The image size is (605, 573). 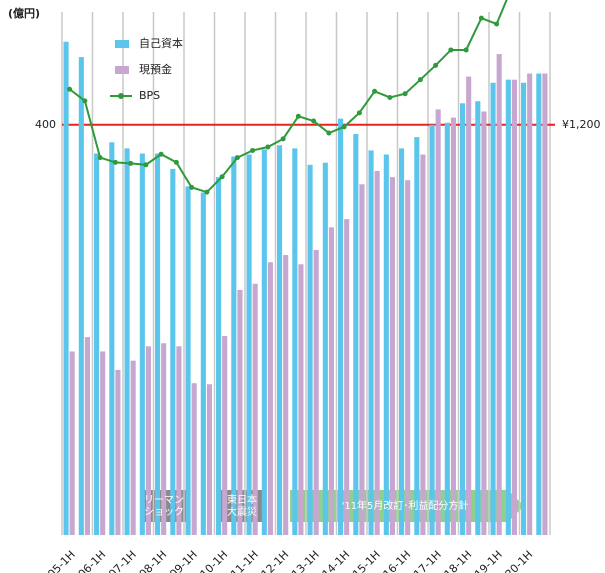 I want to click on x-tick-label: 12-1H, so click(x=275, y=560).